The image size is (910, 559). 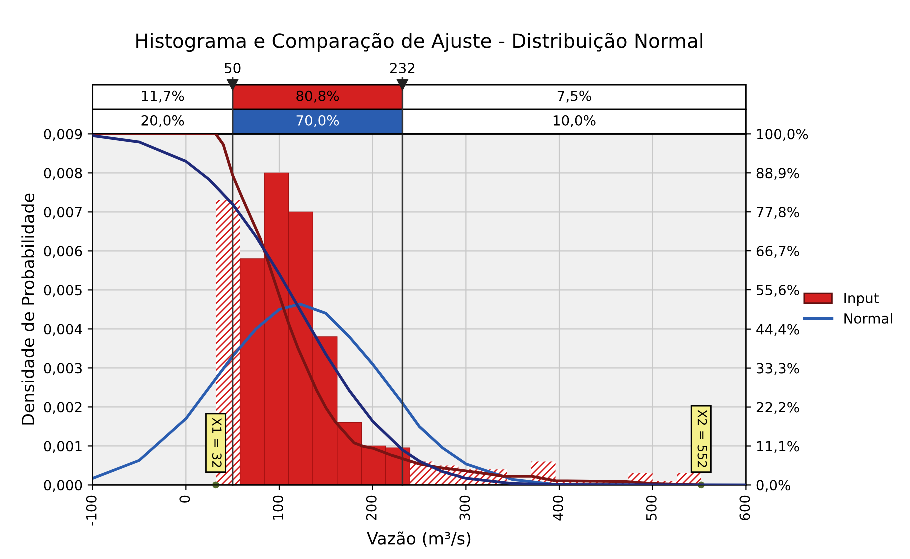 What do you see at coordinates (63, 213) in the screenshot?
I see `y-tick-label: 0,007` at bounding box center [63, 213].